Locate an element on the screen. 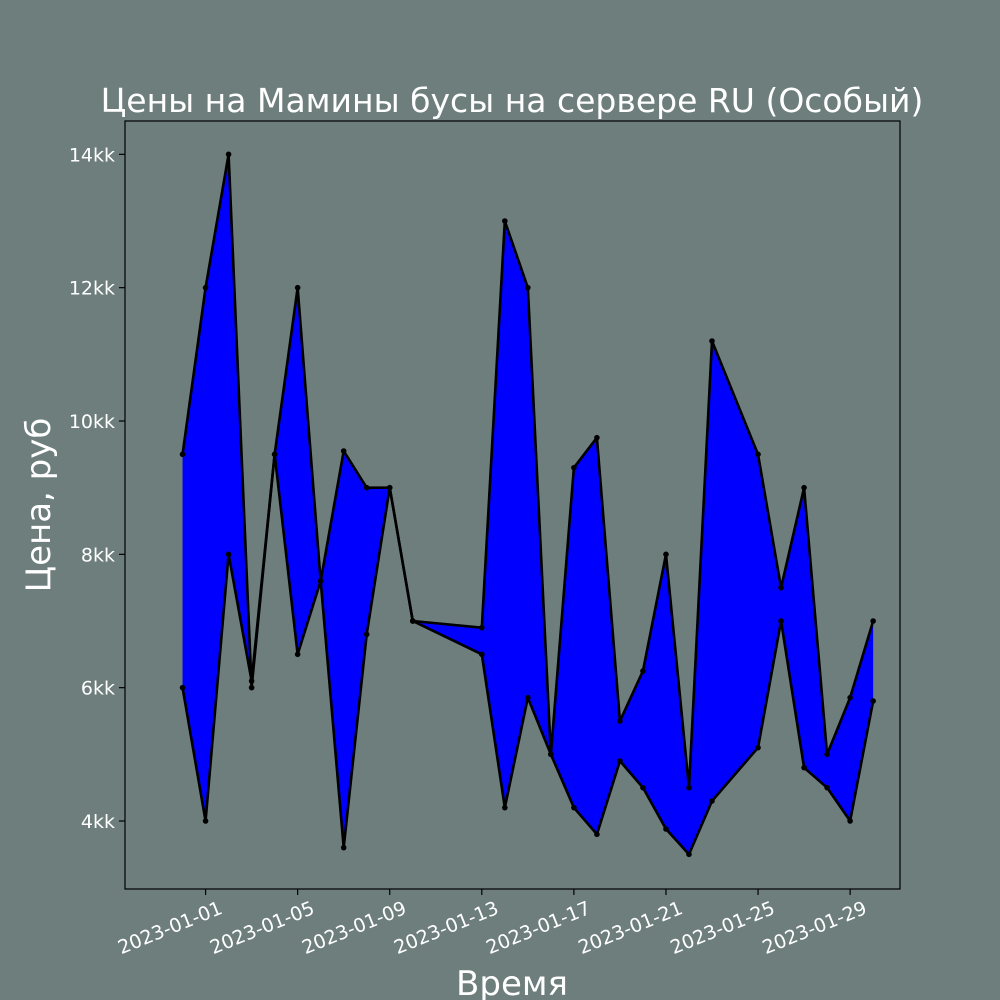 The height and width of the screenshot is (1000, 1000). y-tick-label: 6kk is located at coordinates (98, 689).